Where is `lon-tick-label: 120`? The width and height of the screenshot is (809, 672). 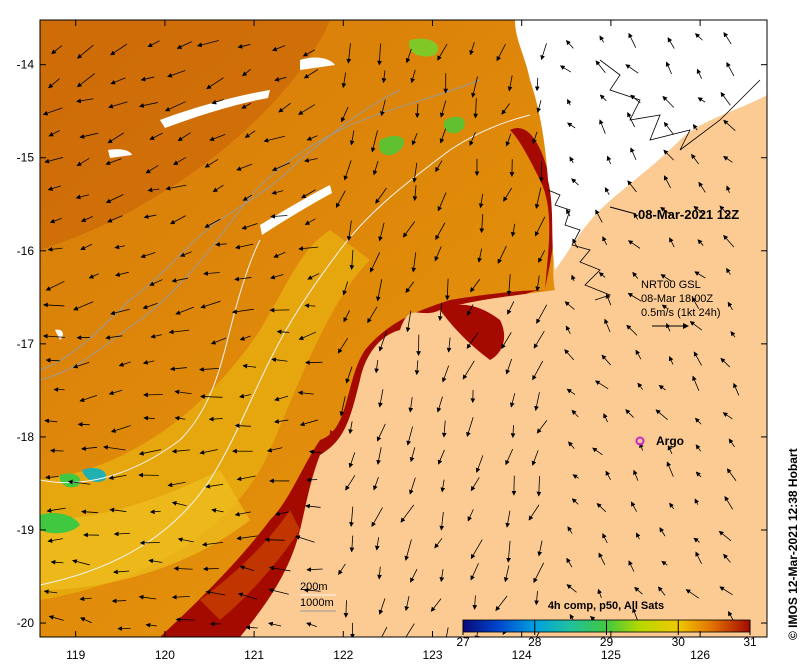 lon-tick-label: 120 is located at coordinates (165, 655).